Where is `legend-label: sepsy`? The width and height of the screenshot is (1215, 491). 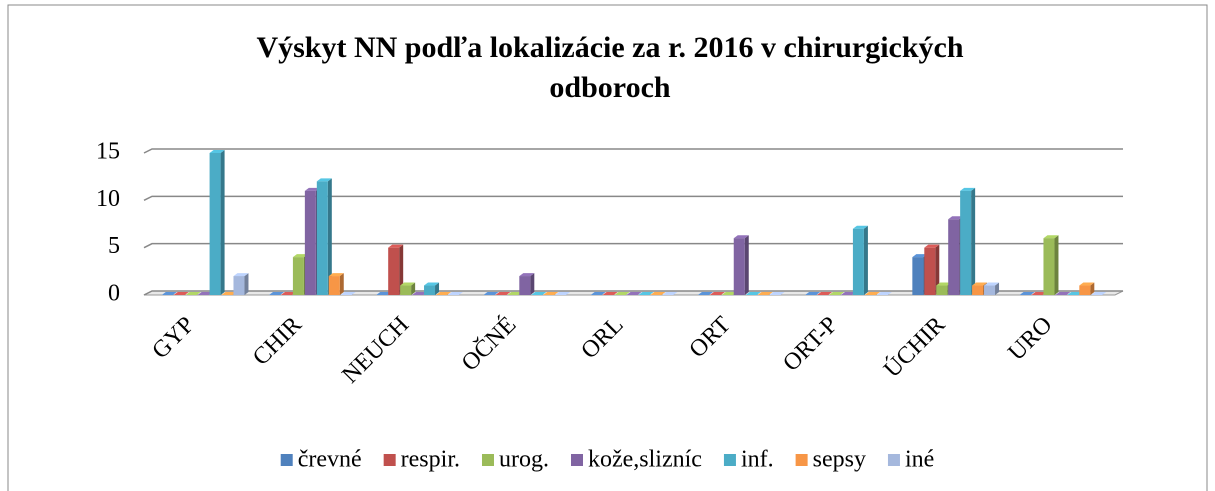
legend-label: sepsy is located at coordinates (839, 460).